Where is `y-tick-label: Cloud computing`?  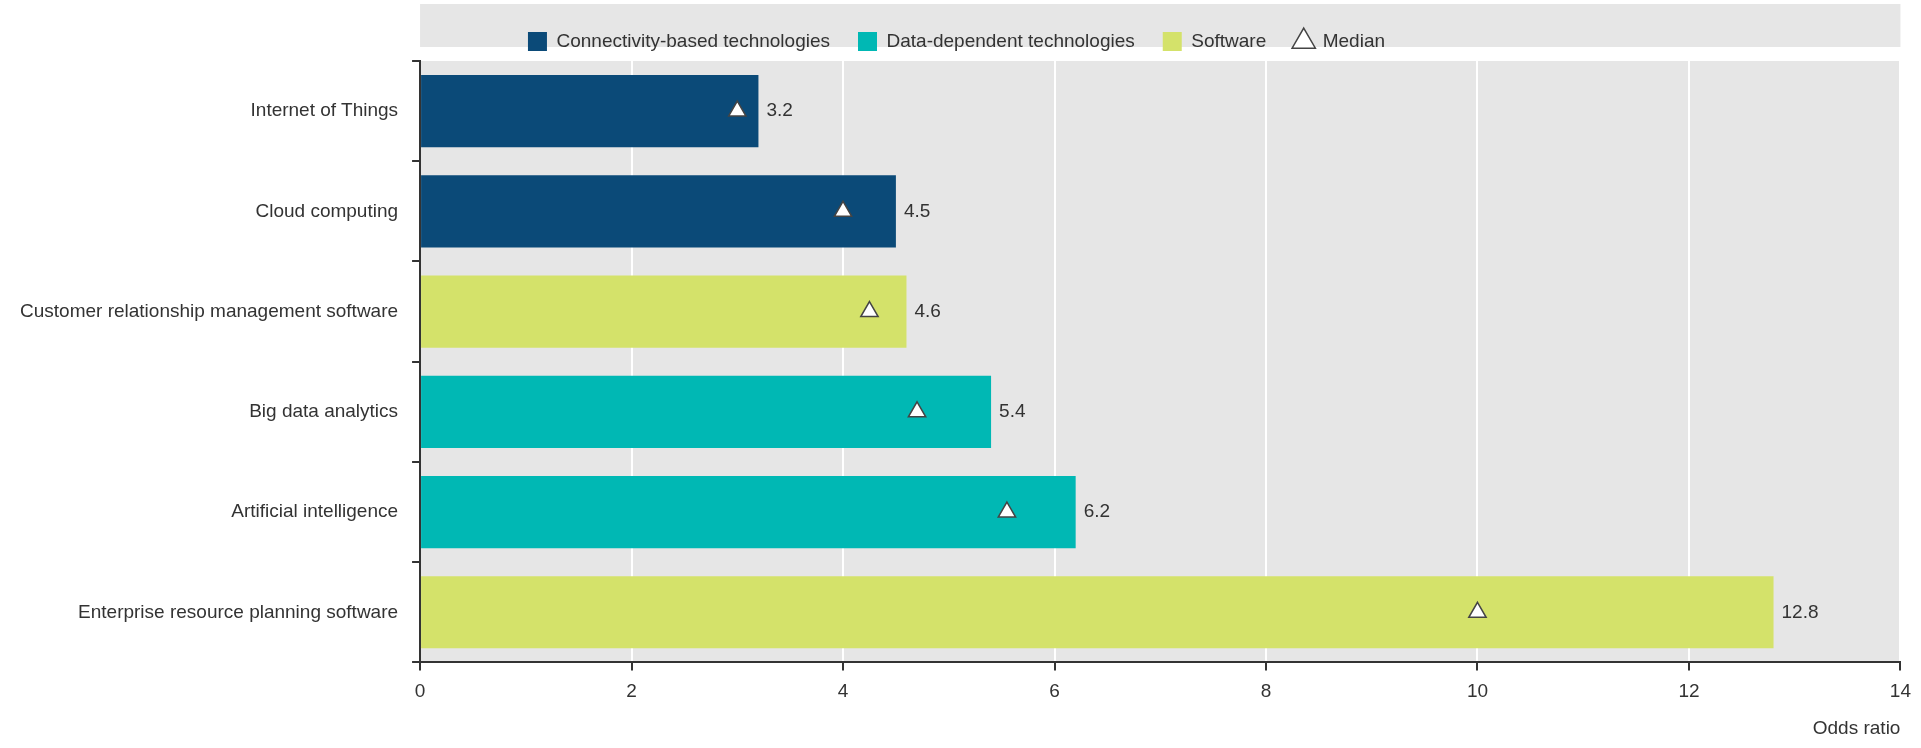
y-tick-label: Cloud computing is located at coordinates (327, 210).